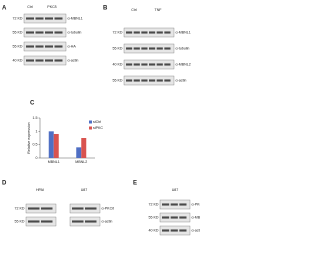 The width and height of the screenshot is (320, 265). What do you see at coordinates (159, 10) in the screenshot?
I see `lane-header: TNF` at bounding box center [159, 10].